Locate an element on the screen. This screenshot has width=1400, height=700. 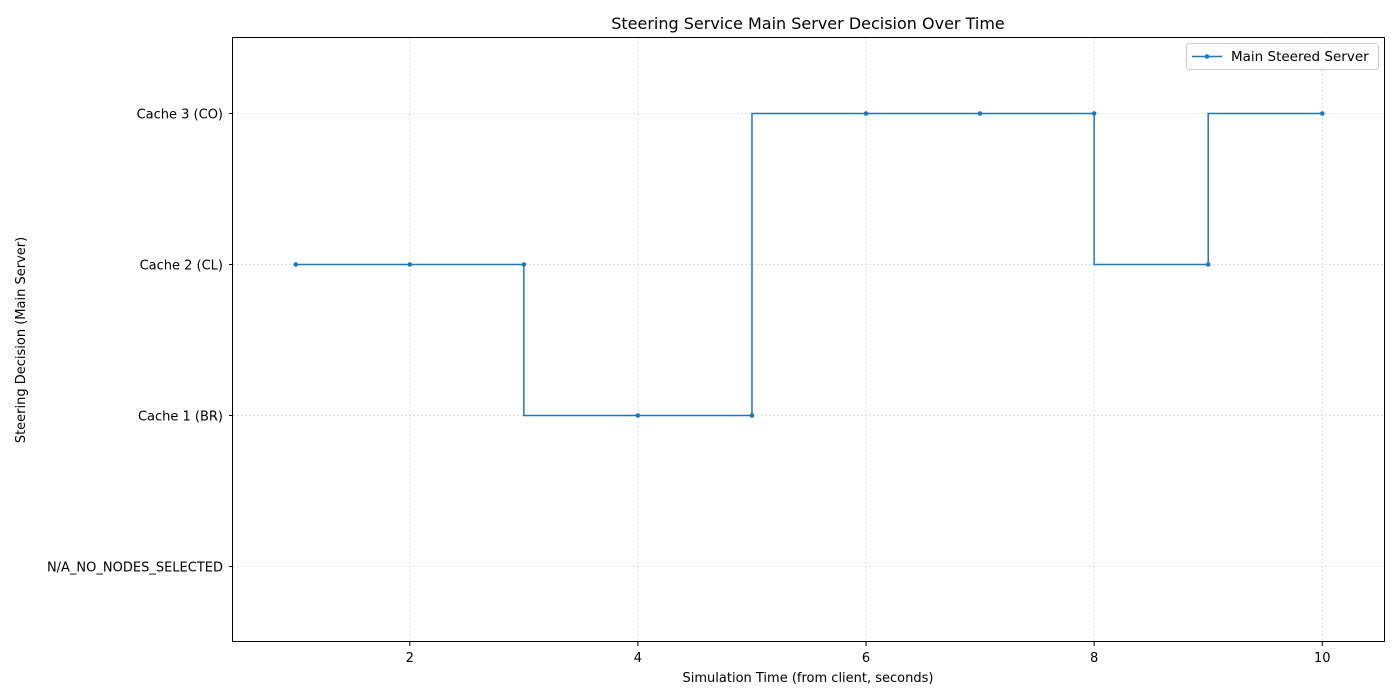
x-tick-label: 2 is located at coordinates (410, 658).